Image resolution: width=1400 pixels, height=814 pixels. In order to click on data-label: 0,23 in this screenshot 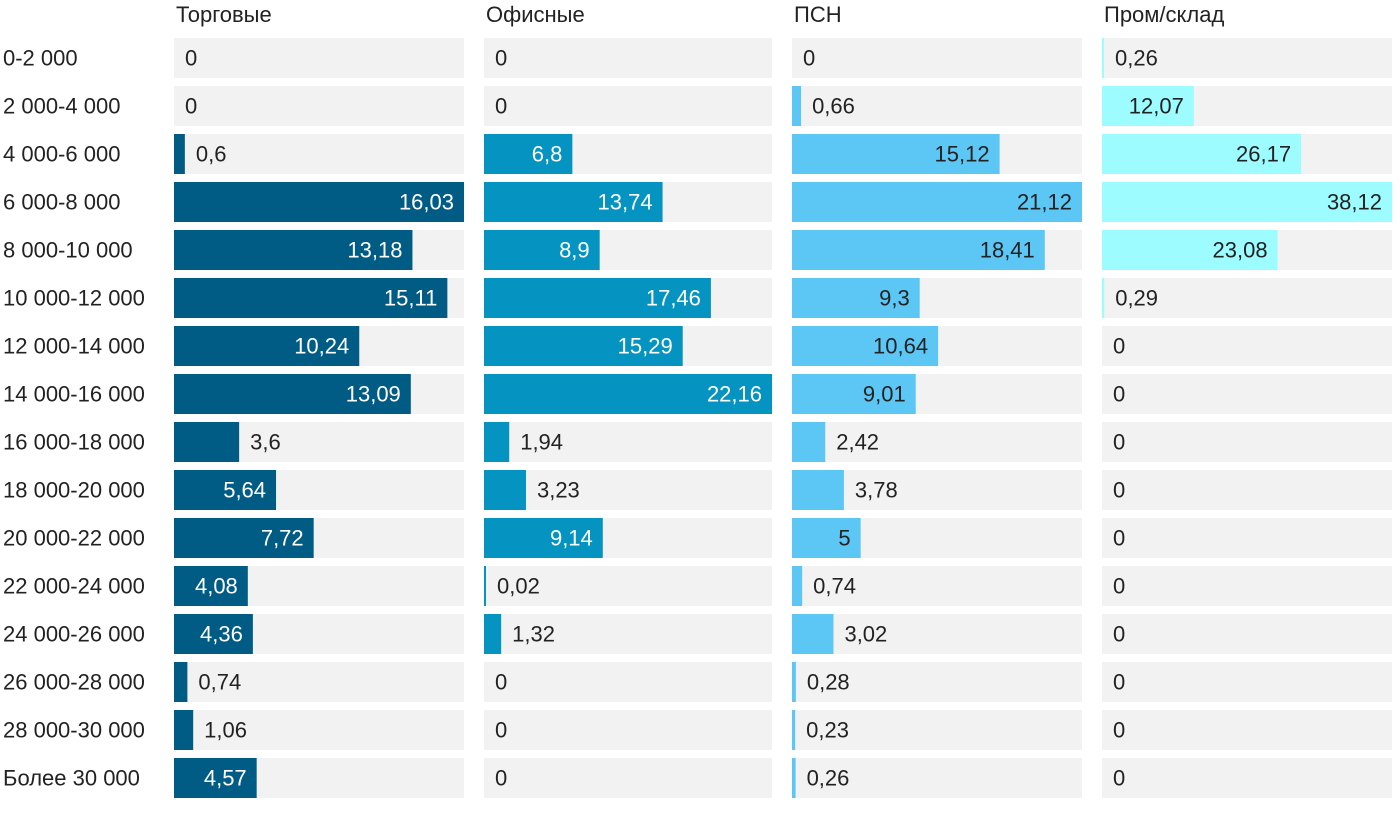, I will do `click(827, 730)`.